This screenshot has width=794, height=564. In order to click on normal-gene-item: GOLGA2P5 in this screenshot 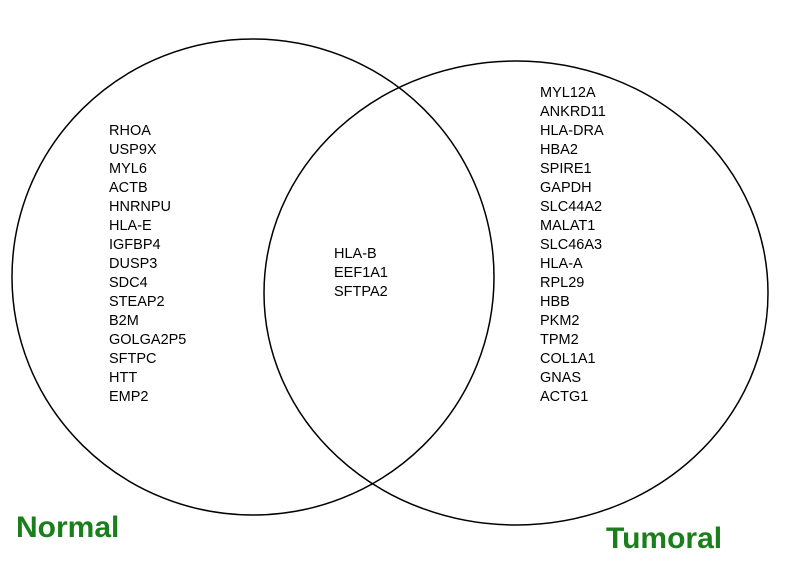, I will do `click(148, 340)`.